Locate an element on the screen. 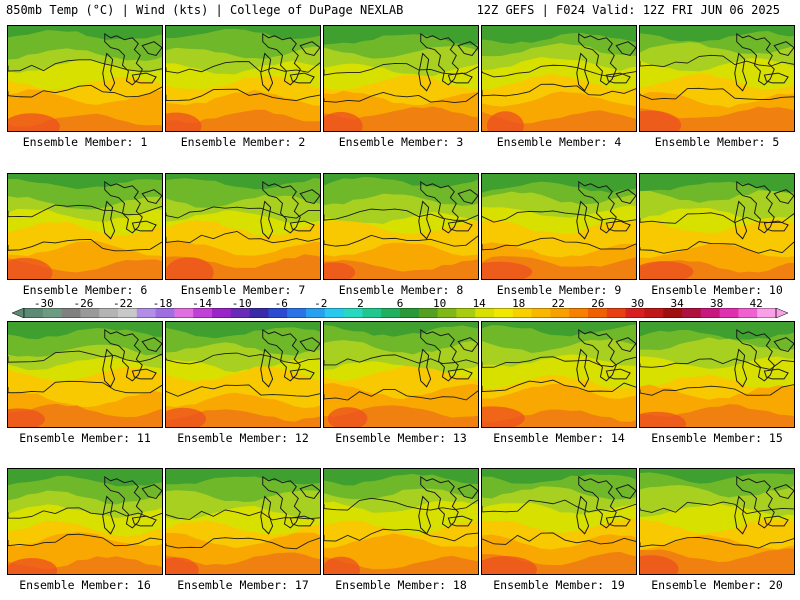 Image resolution: width=800 pixels, height=600 pixels. member-label: Ensemble Member: 11 is located at coordinates (85, 438).